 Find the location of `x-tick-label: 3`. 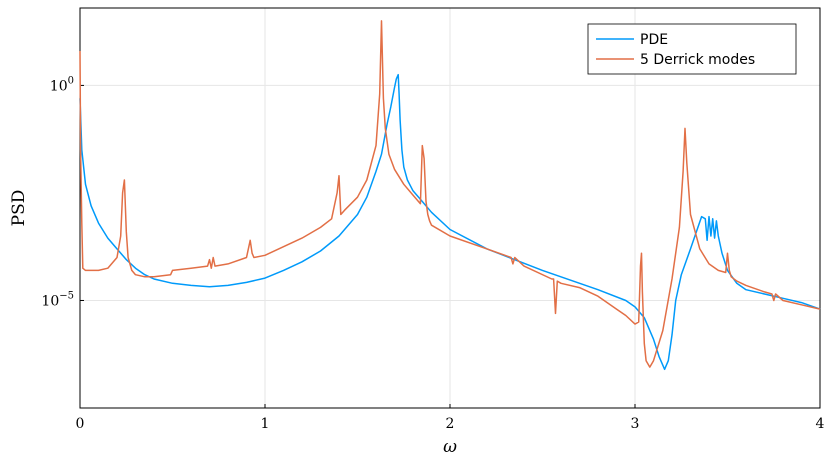

x-tick-label: 3 is located at coordinates (635, 424).